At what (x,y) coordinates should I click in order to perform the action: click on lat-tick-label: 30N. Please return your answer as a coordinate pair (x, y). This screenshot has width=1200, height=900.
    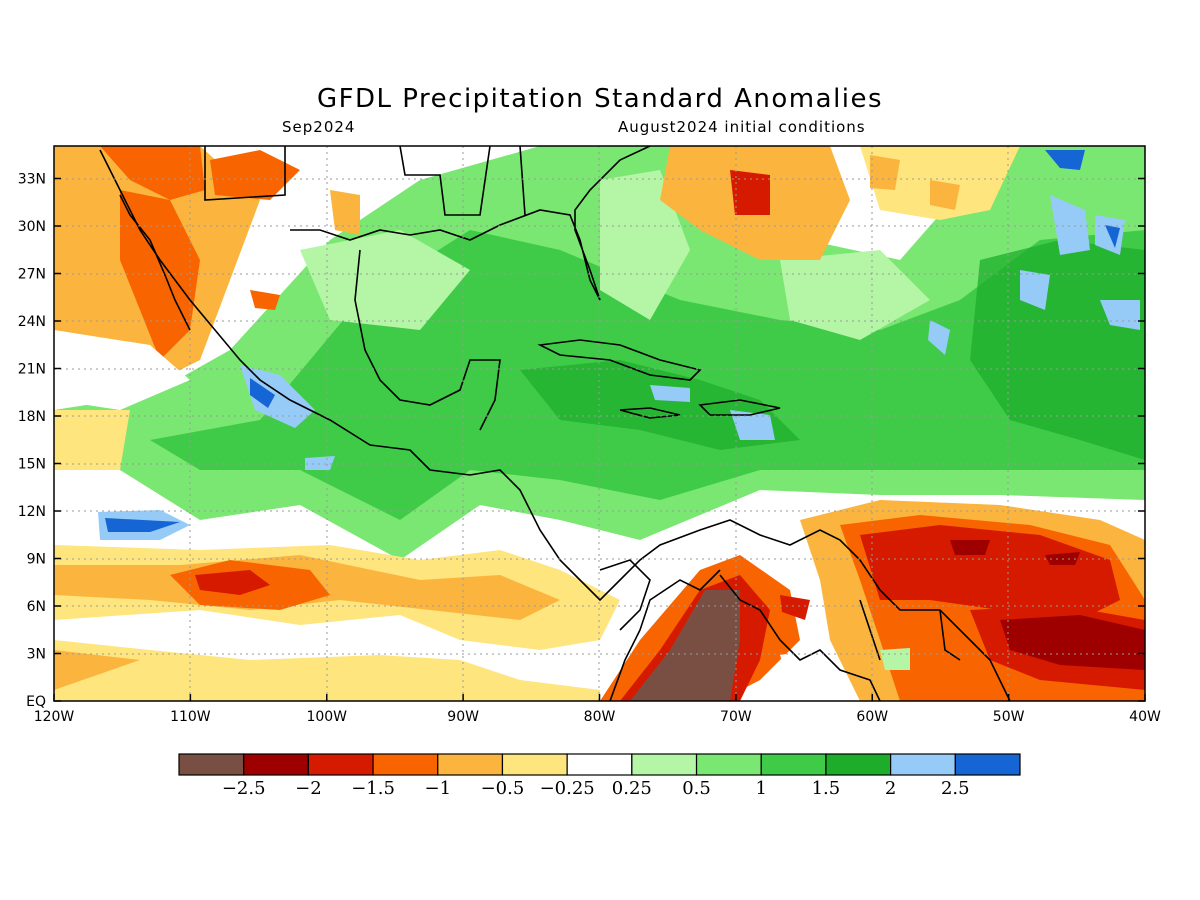
    Looking at the image, I should click on (32, 227).